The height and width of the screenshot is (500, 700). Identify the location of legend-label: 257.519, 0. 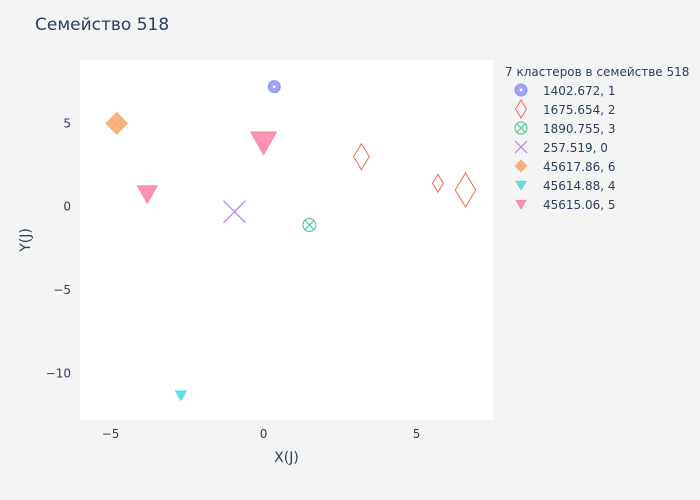
(575, 148).